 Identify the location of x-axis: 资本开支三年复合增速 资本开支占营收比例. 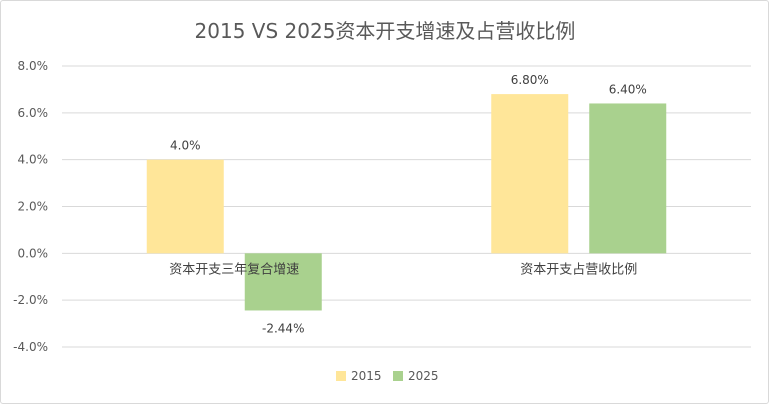
(403, 269).